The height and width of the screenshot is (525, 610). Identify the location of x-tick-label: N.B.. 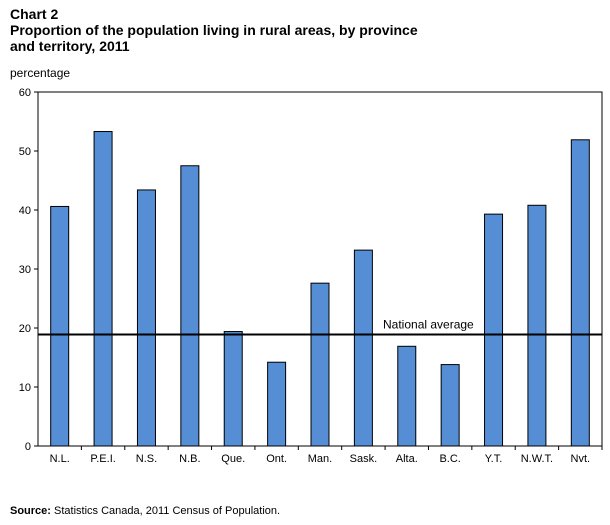
(189, 459).